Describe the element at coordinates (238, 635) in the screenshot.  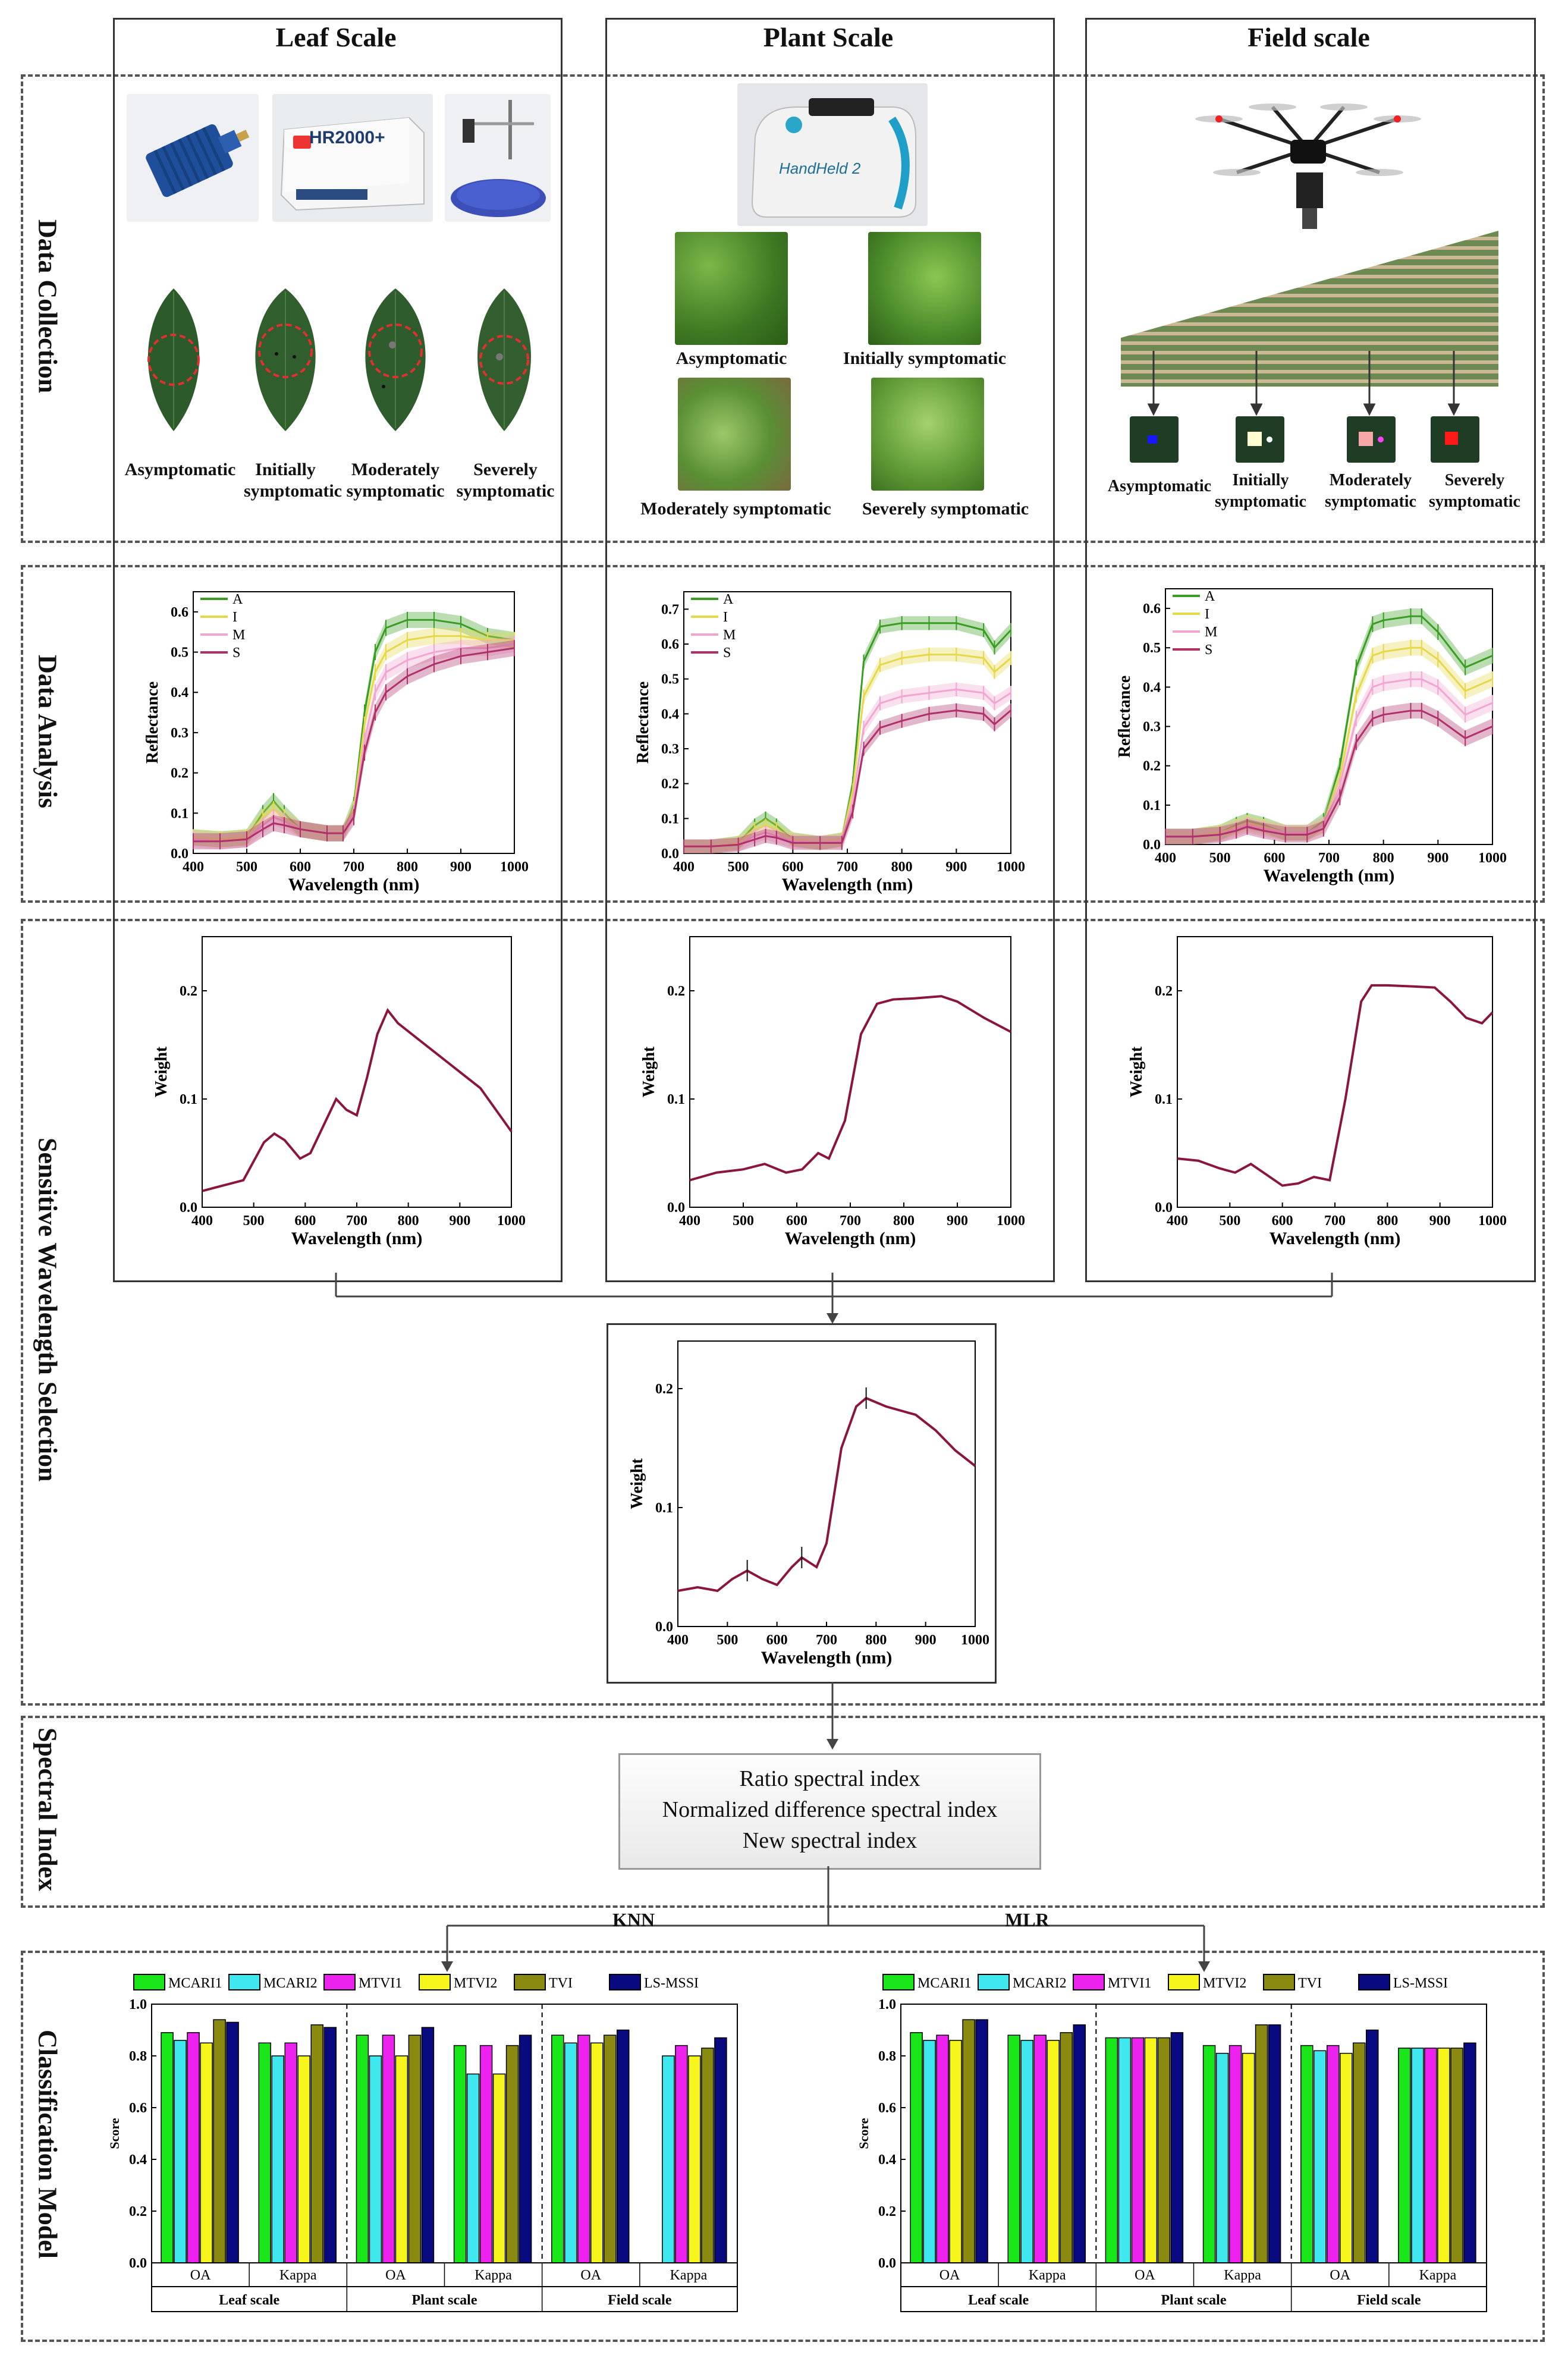
I see `legend-label-M: M` at that location.